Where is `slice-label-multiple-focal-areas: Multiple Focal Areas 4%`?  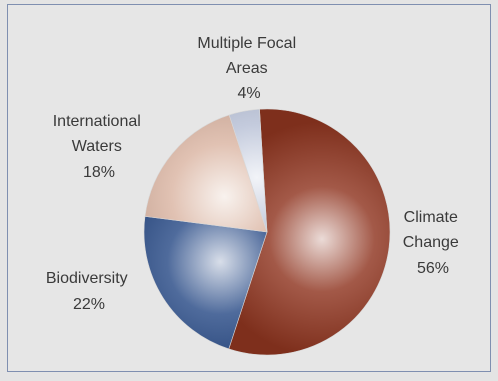
slice-label-multiple-focal-areas: Multiple Focal Areas 4% is located at coordinates (248, 68).